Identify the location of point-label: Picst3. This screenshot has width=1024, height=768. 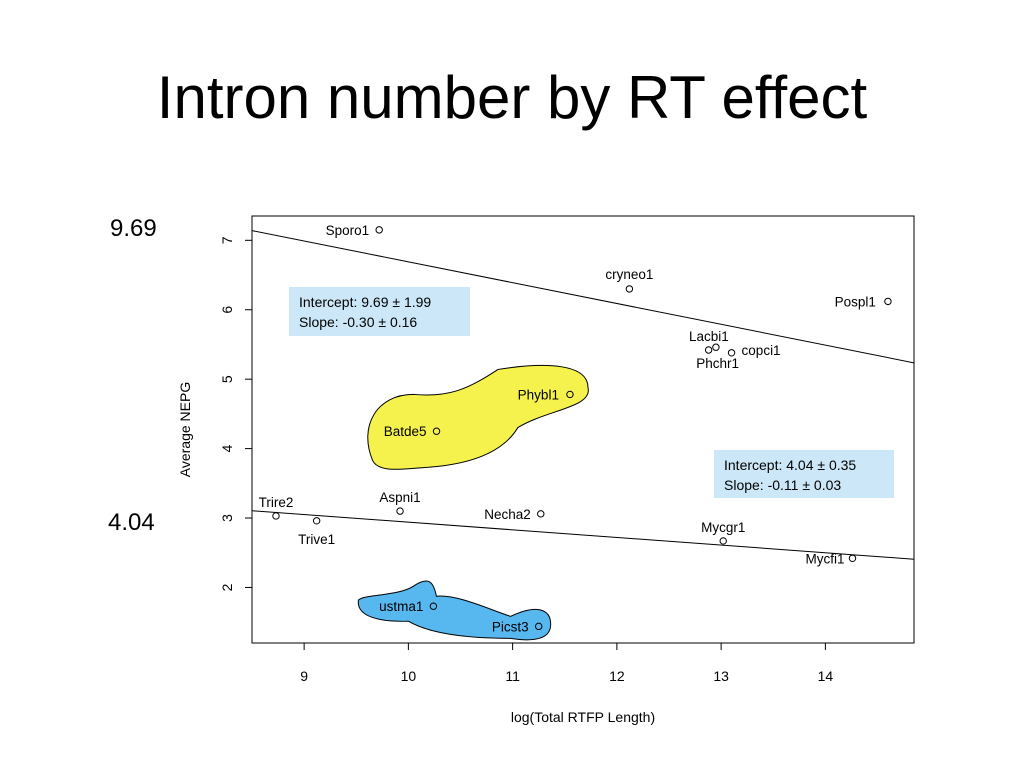
(510, 626).